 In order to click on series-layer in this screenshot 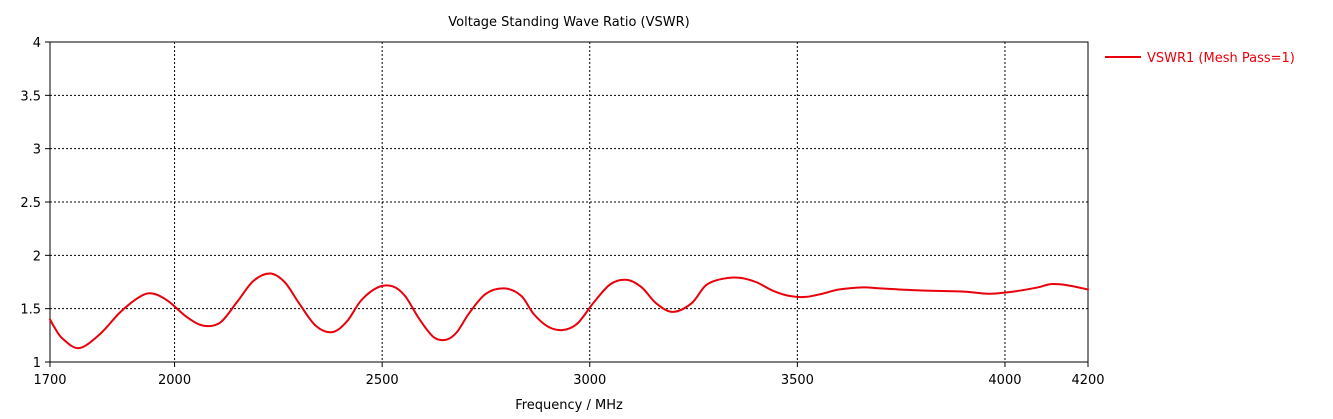, I will do `click(569, 311)`.